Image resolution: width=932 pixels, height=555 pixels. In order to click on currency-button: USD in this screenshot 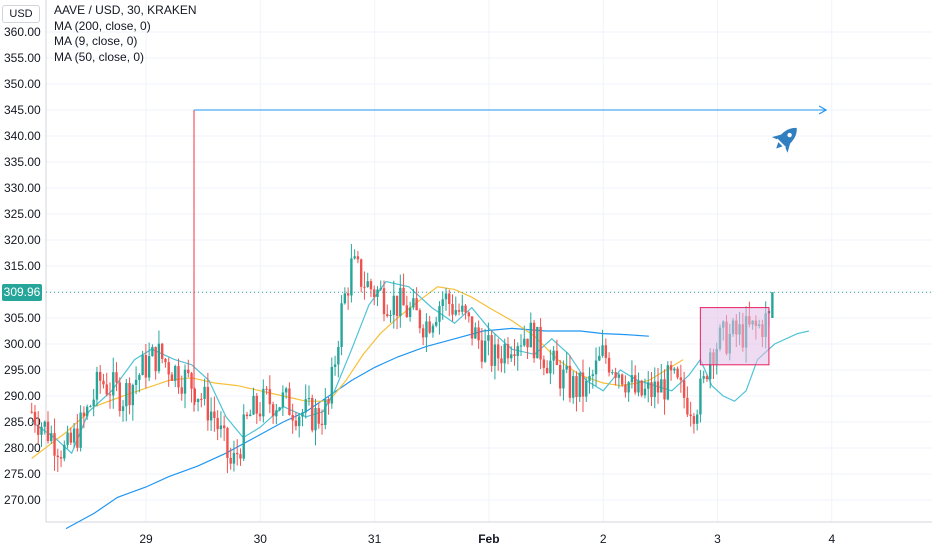, I will do `click(21, 14)`.